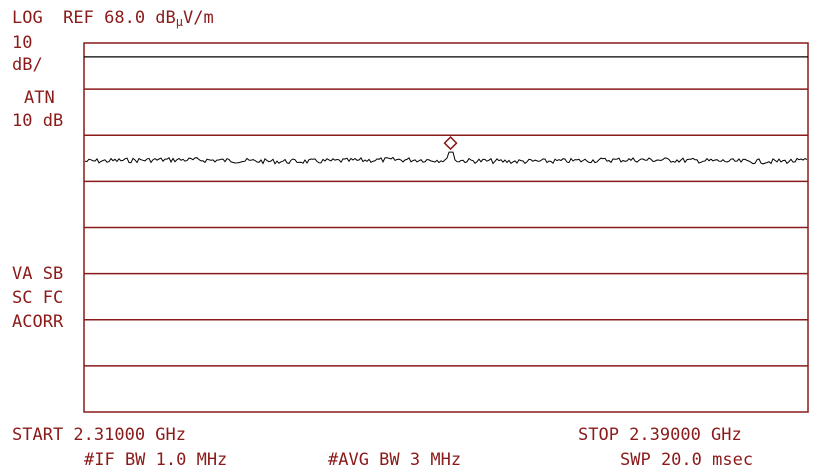 This screenshot has width=834, height=473. Describe the element at coordinates (395, 460) in the screenshot. I see `avg-bandwidth: #AVG BW 3 MHz` at that location.